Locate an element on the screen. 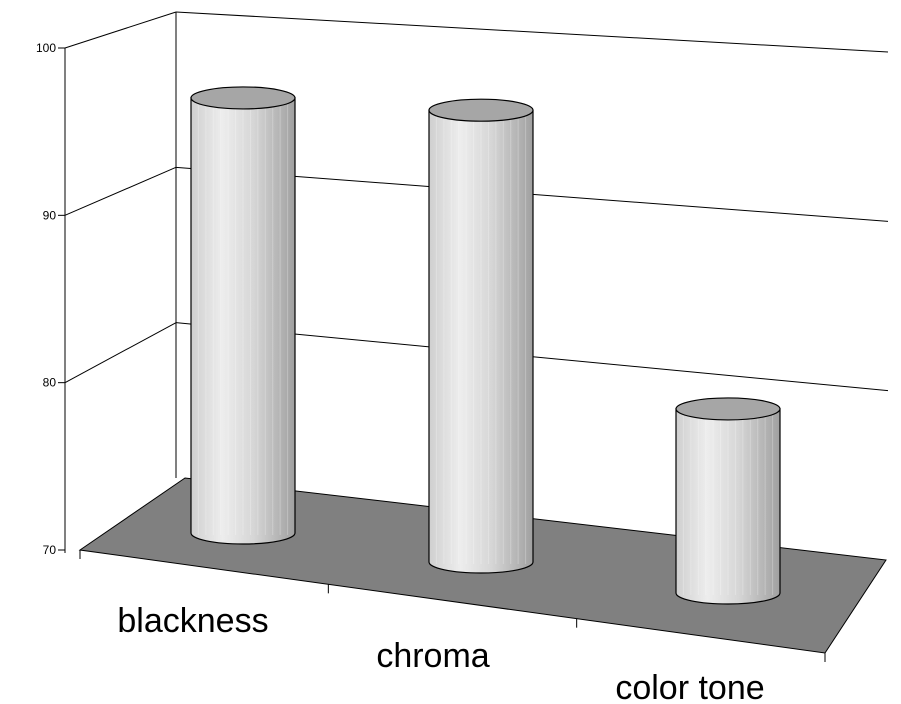 The image size is (901, 704). y-tick-label: 70 is located at coordinates (50, 550).